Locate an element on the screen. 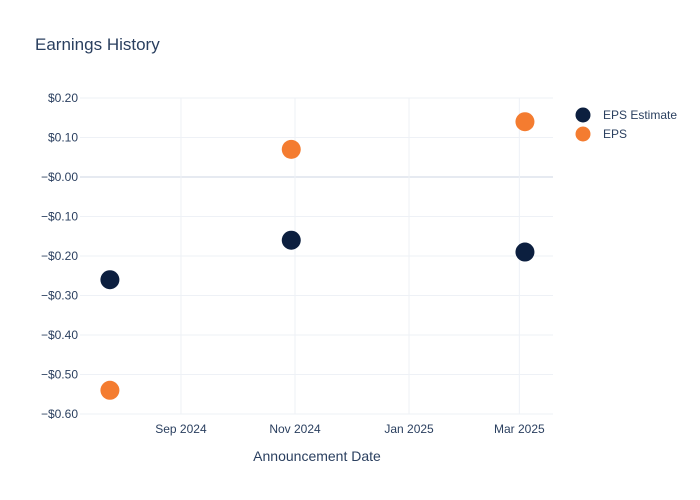 This screenshot has width=700, height=500. y-tick-label: $0.20 is located at coordinates (63, 98).